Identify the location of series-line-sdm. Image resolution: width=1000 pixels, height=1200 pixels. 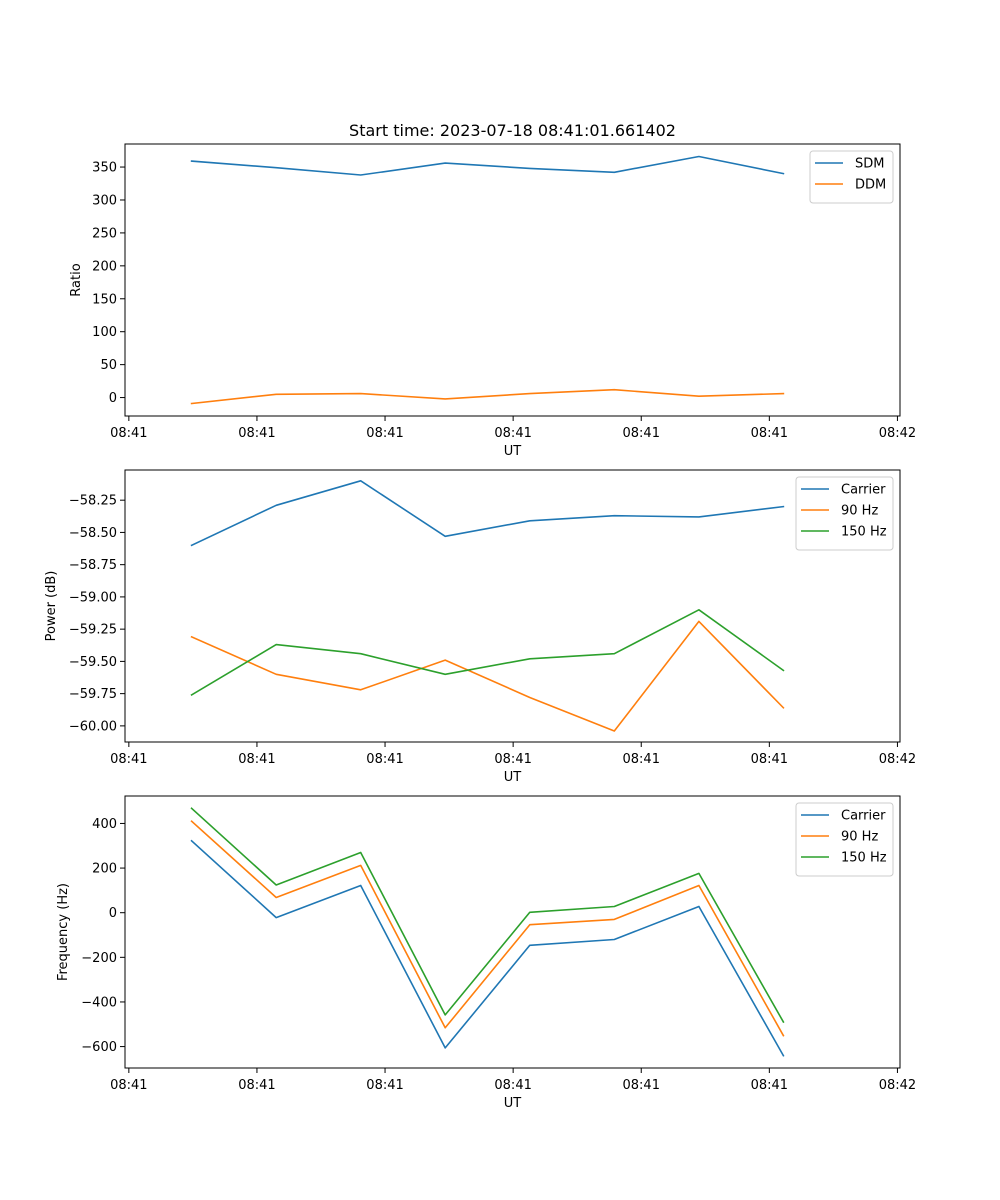
(487, 165).